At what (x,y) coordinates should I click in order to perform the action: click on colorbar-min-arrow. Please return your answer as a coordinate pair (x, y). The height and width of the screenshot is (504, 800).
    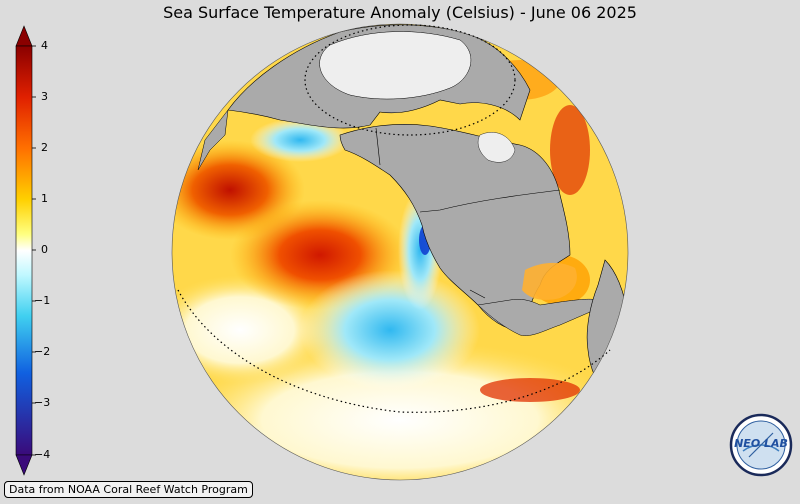
    Looking at the image, I should click on (24, 465).